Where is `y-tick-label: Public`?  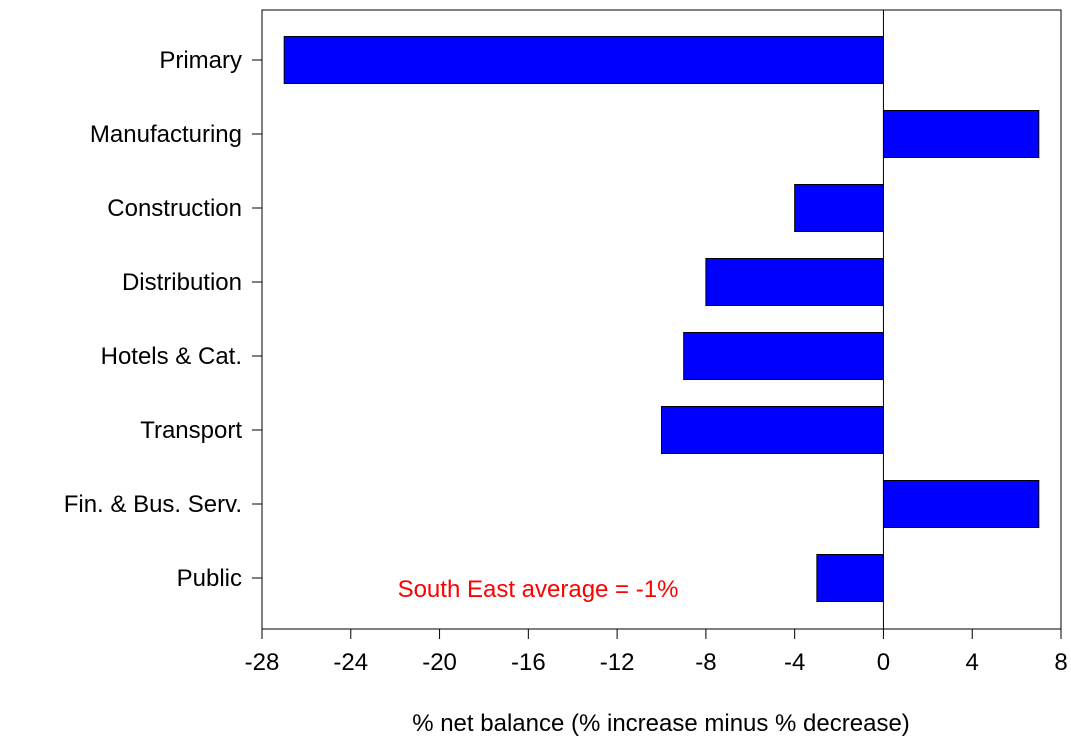 y-tick-label: Public is located at coordinates (209, 578).